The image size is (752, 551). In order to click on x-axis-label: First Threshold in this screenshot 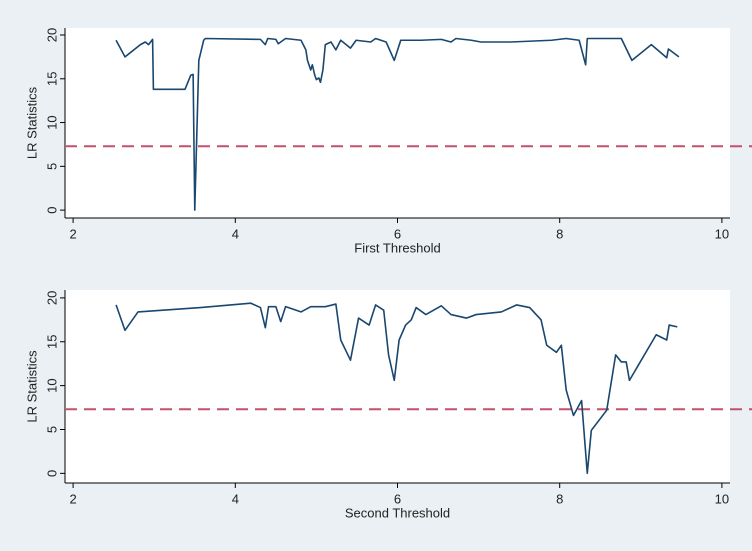, I will do `click(397, 247)`.